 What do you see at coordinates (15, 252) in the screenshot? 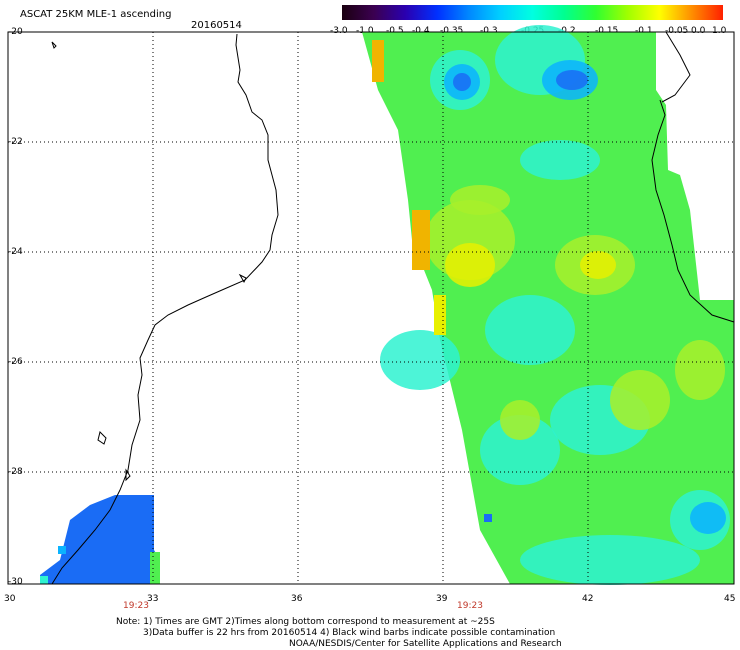
I see `lat-label: -24` at bounding box center [15, 252].